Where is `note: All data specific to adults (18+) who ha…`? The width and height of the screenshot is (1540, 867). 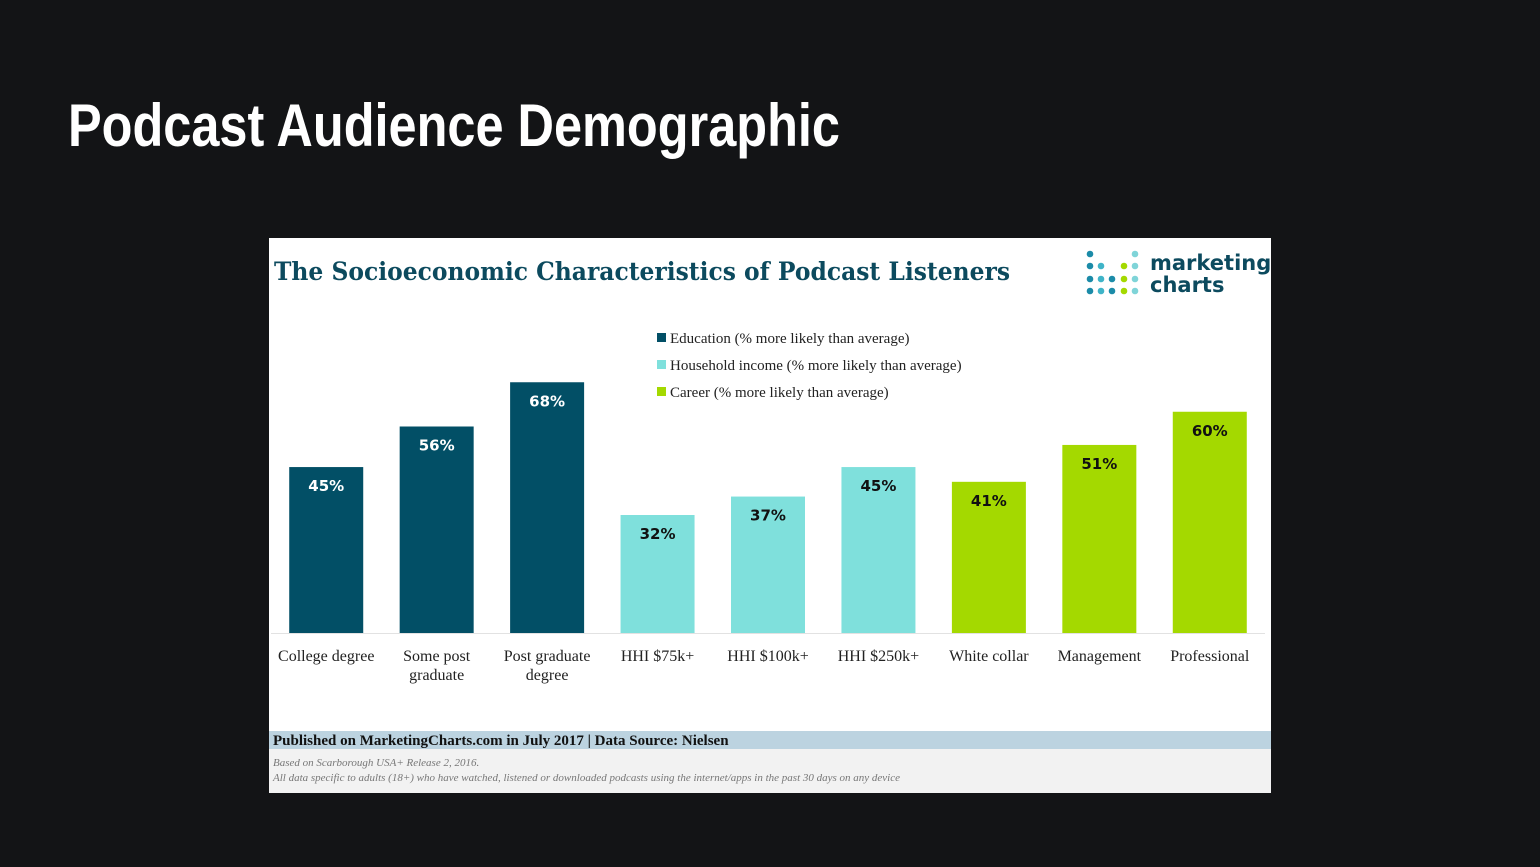 note: All data specific to adults (18+) who ha… is located at coordinates (586, 778).